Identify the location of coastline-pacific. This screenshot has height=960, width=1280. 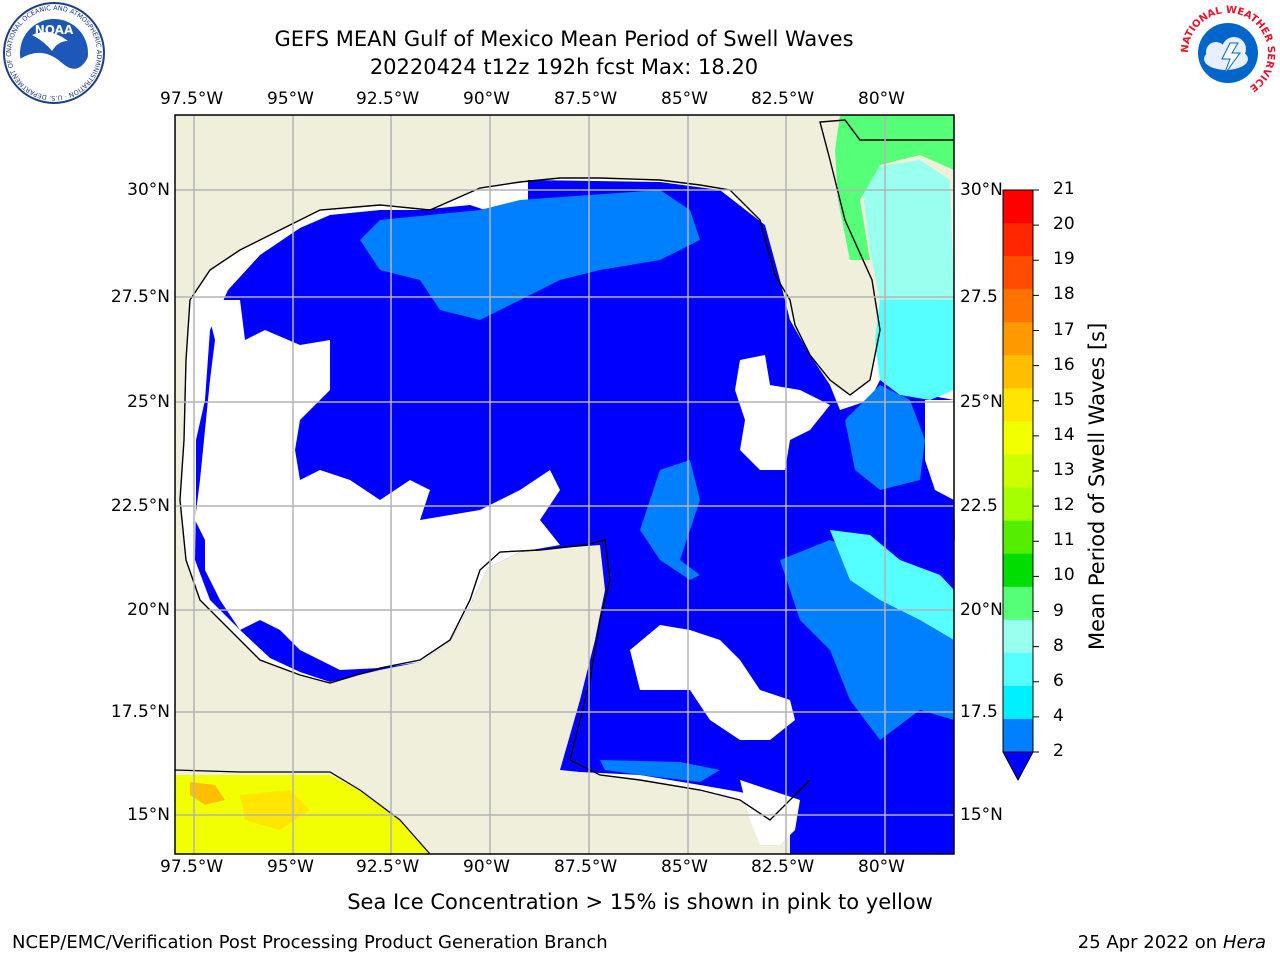
(302, 812).